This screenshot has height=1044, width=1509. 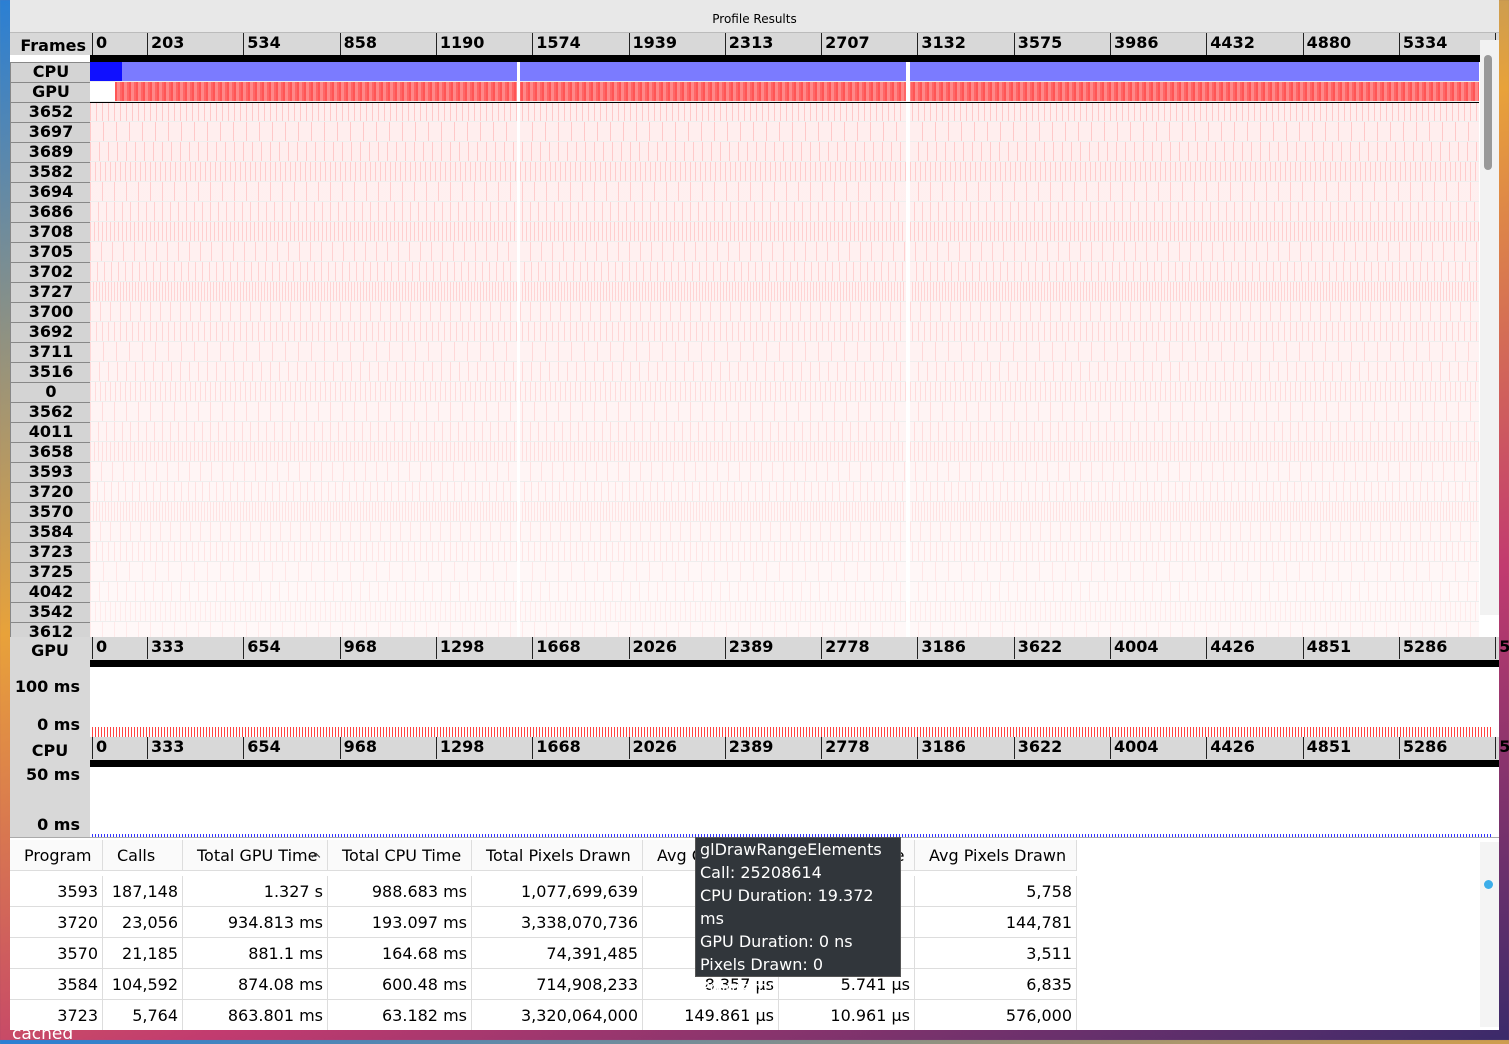 What do you see at coordinates (1422, 748) in the screenshot?
I see `tick-label: 5286` at bounding box center [1422, 748].